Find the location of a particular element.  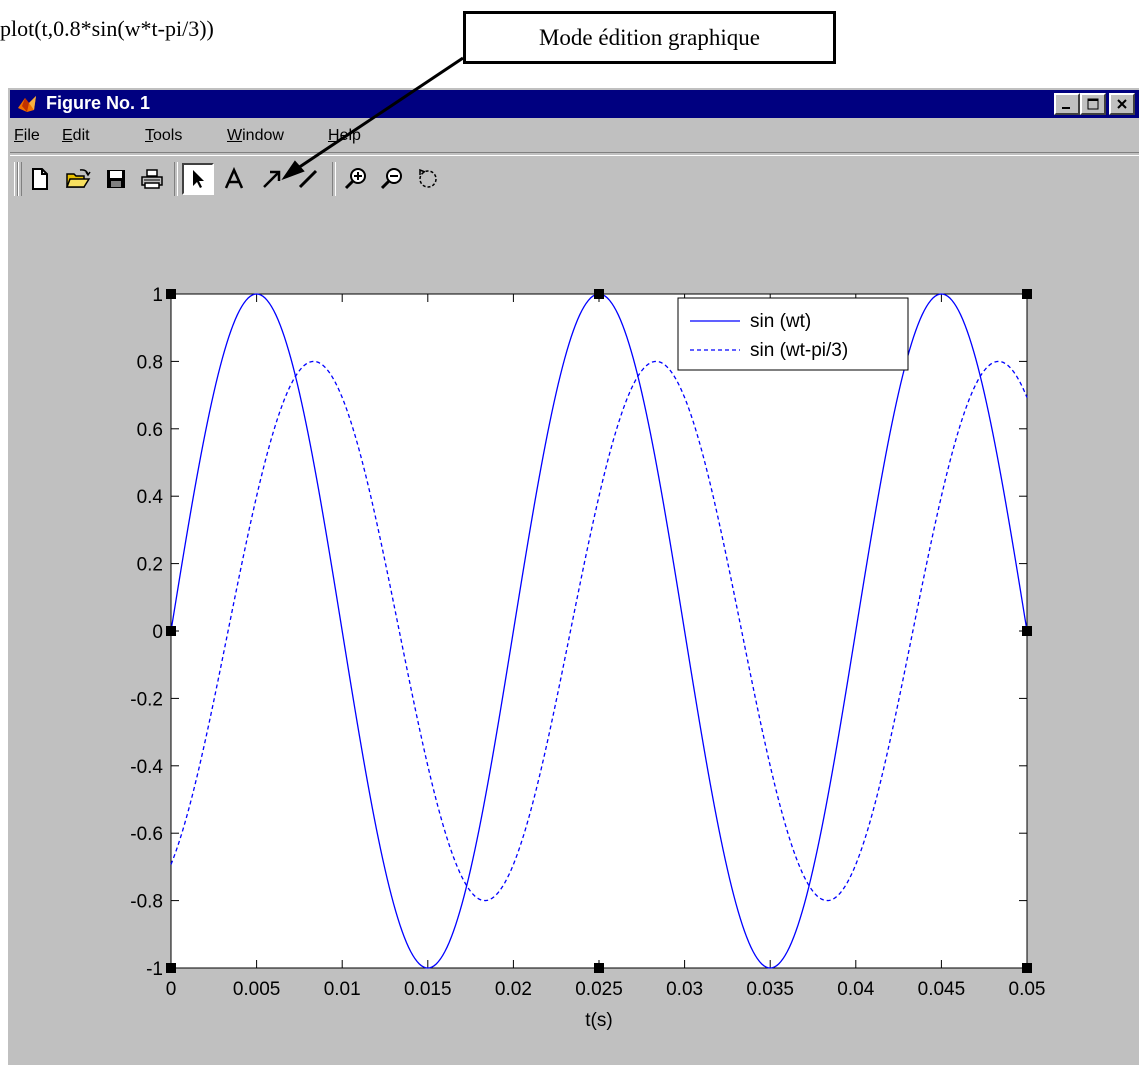

open-button is located at coordinates (78, 179).